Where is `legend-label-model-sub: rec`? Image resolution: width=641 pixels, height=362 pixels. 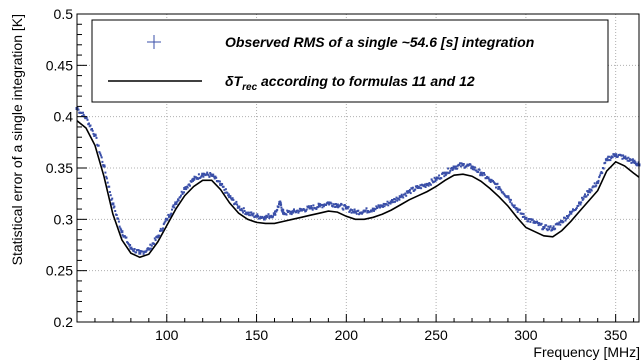
legend-label-model-sub: rec is located at coordinates (249, 87).